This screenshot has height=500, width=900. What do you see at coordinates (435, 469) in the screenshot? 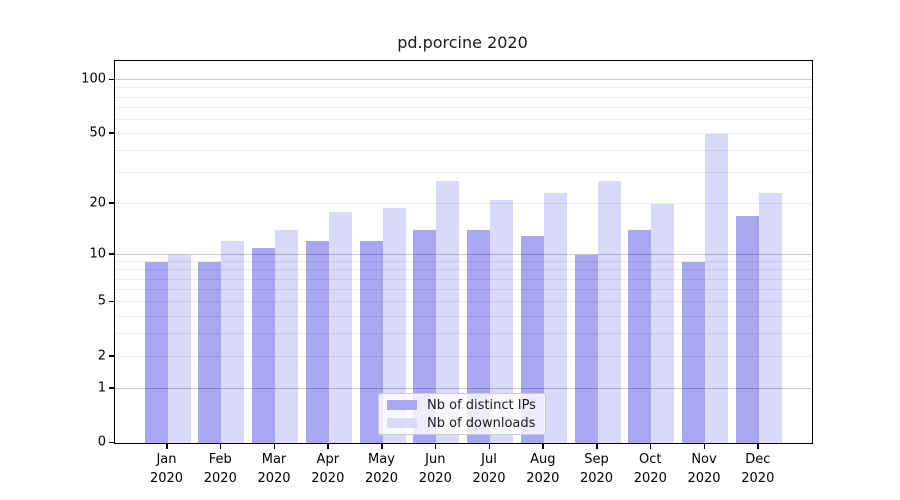
I see `x-tick-label-jun: Jun 2020` at bounding box center [435, 469].